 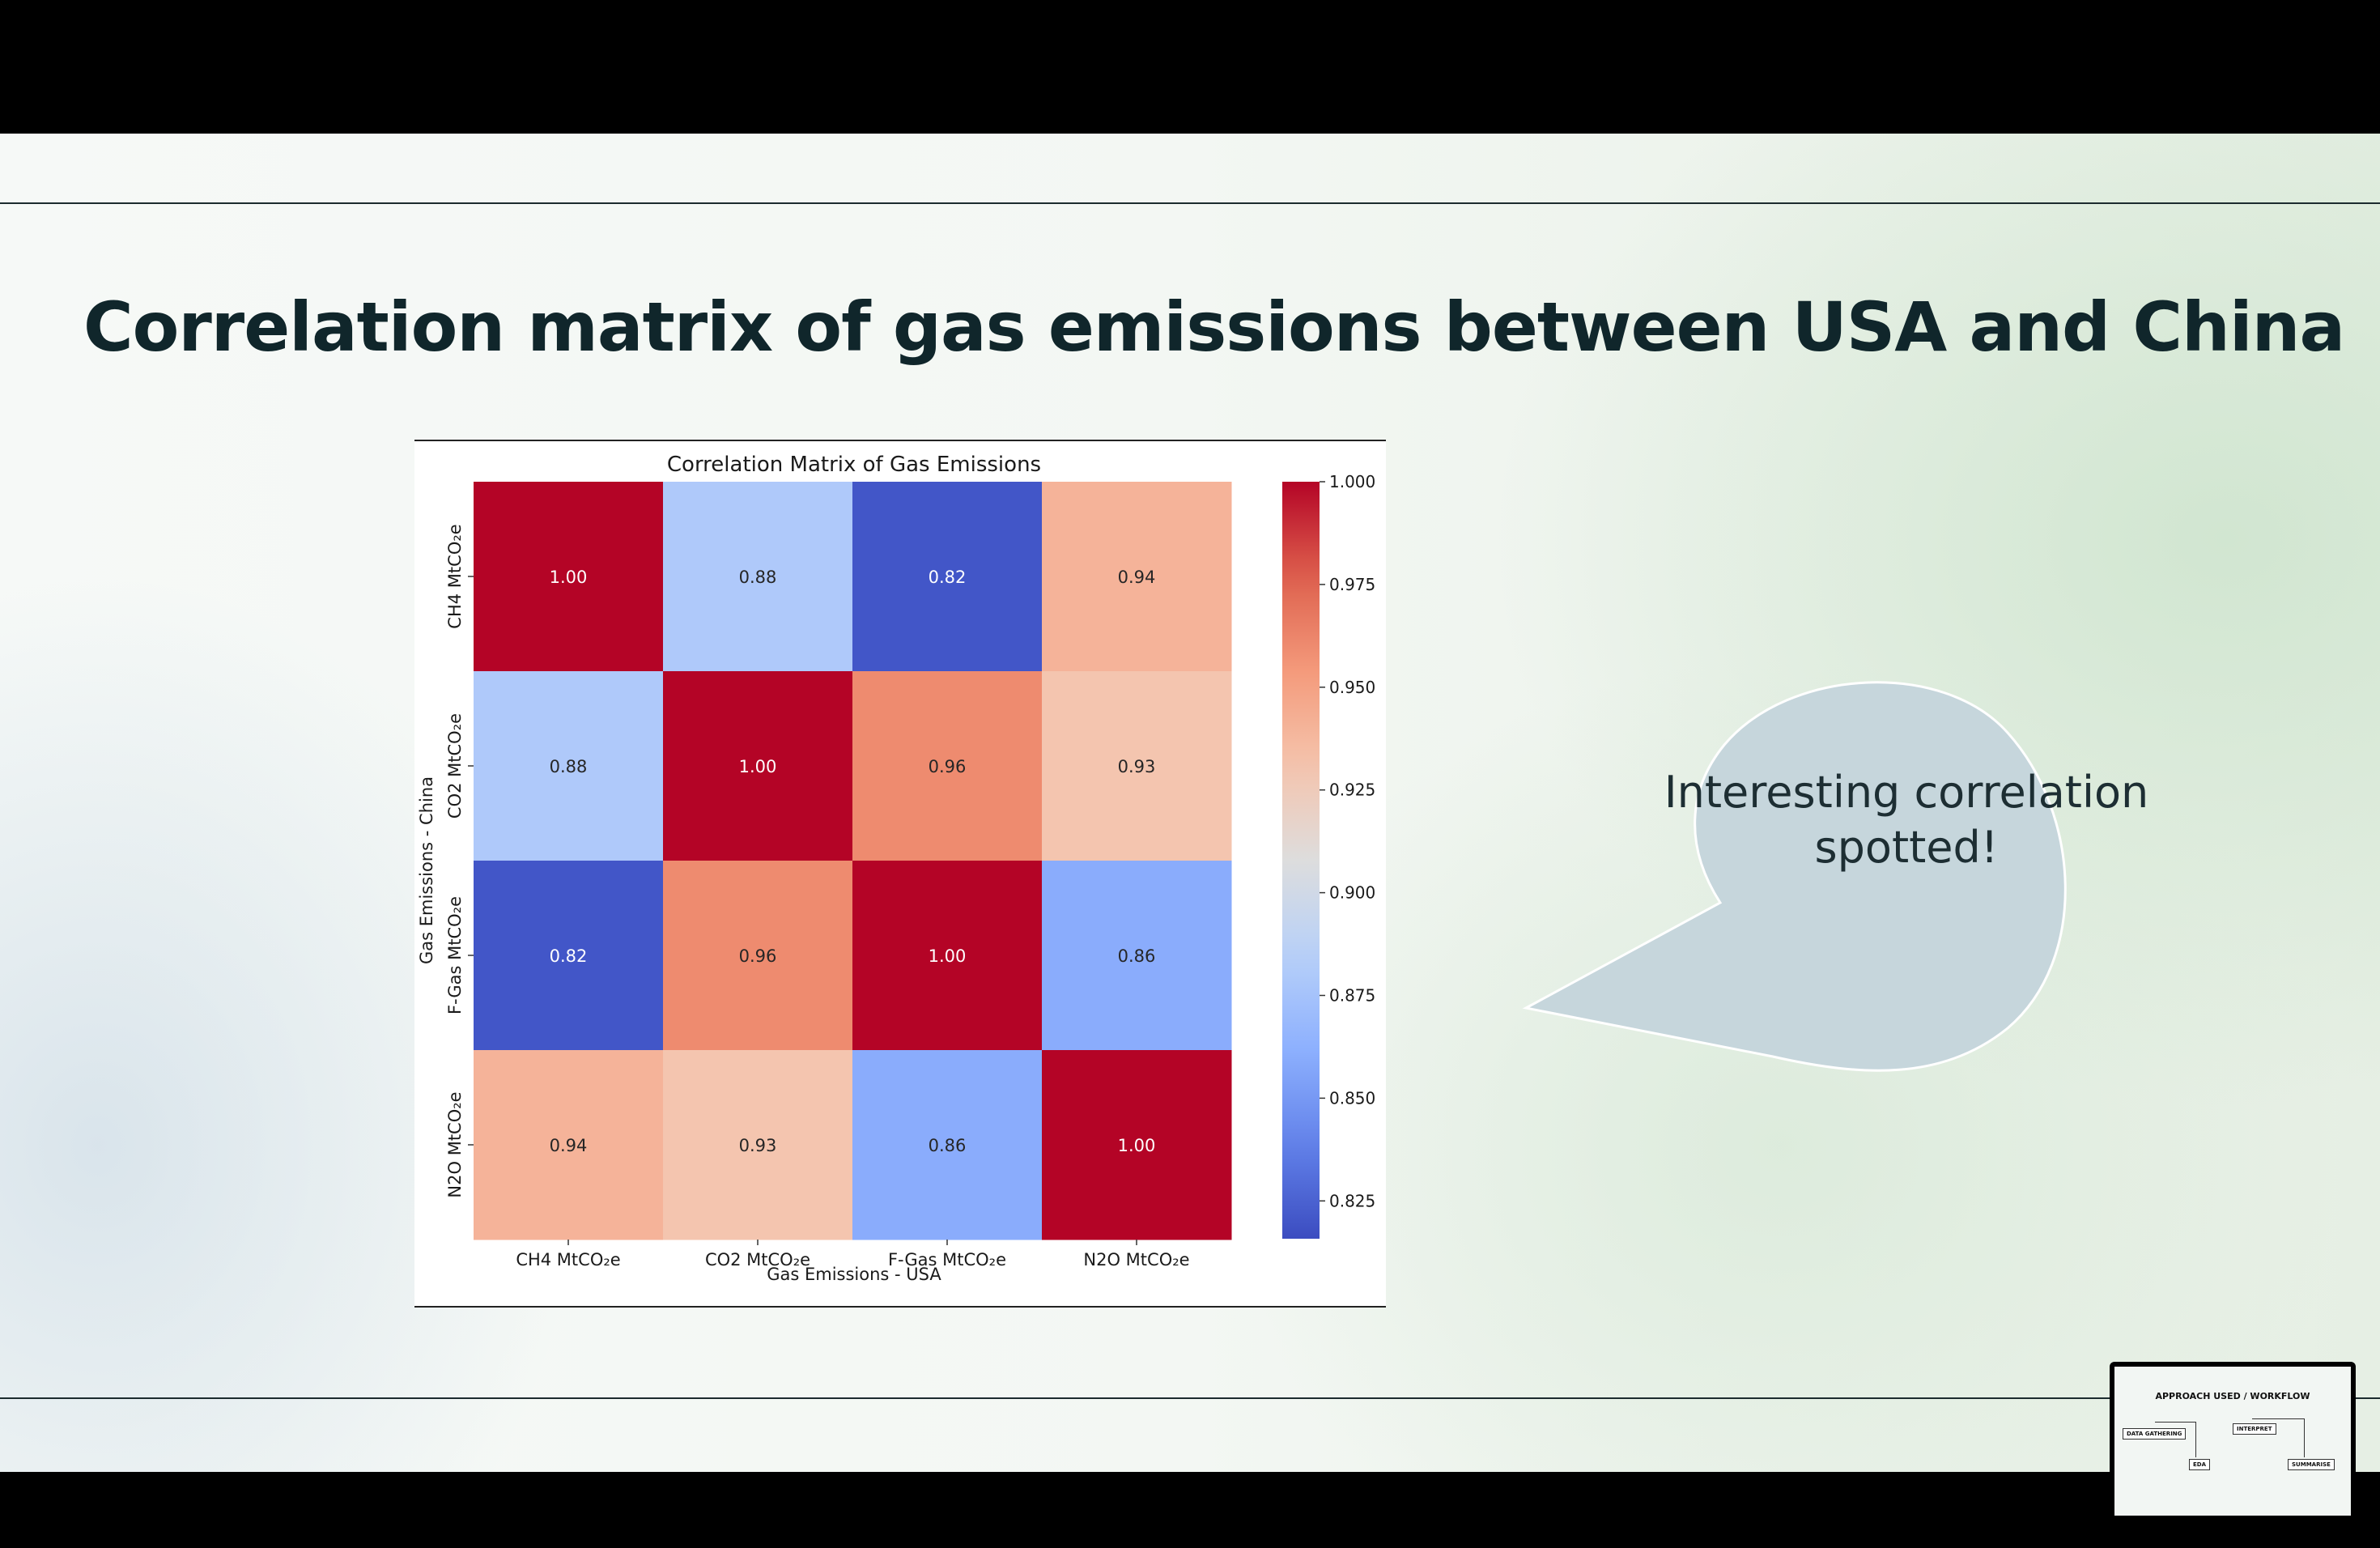 What do you see at coordinates (1352, 893) in the screenshot?
I see `colorbar-tick-label: 0.900` at bounding box center [1352, 893].